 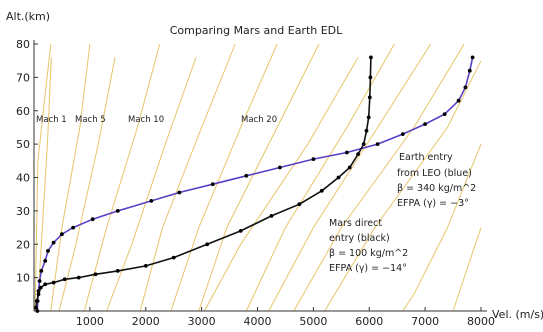 What do you see at coordinates (23, 211) in the screenshot?
I see `y-tick-label-30: 30` at bounding box center [23, 211].